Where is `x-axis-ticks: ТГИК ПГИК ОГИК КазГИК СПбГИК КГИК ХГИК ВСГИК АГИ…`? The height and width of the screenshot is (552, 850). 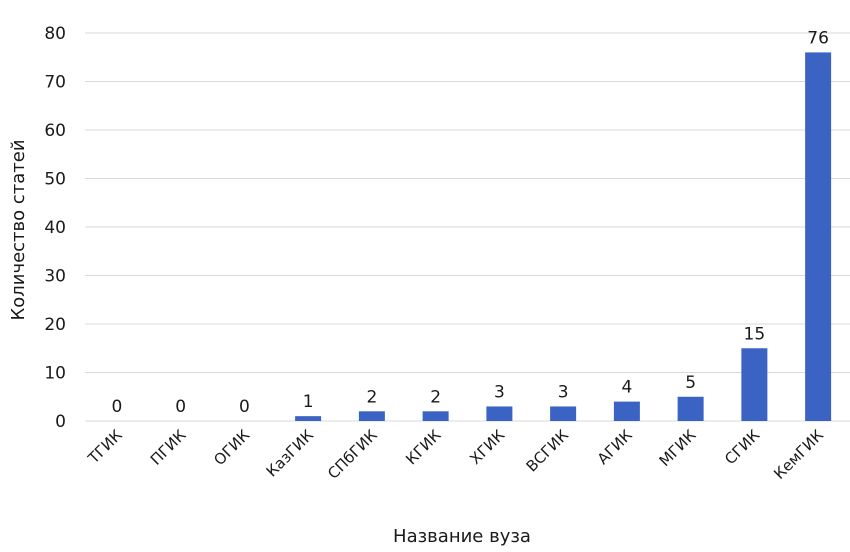
x-axis-ticks: ТГИК ПГИК ОГИК КазГИК СПбГИК КГИК ХГИК ВСГИК АГИ… is located at coordinates (455, 454).